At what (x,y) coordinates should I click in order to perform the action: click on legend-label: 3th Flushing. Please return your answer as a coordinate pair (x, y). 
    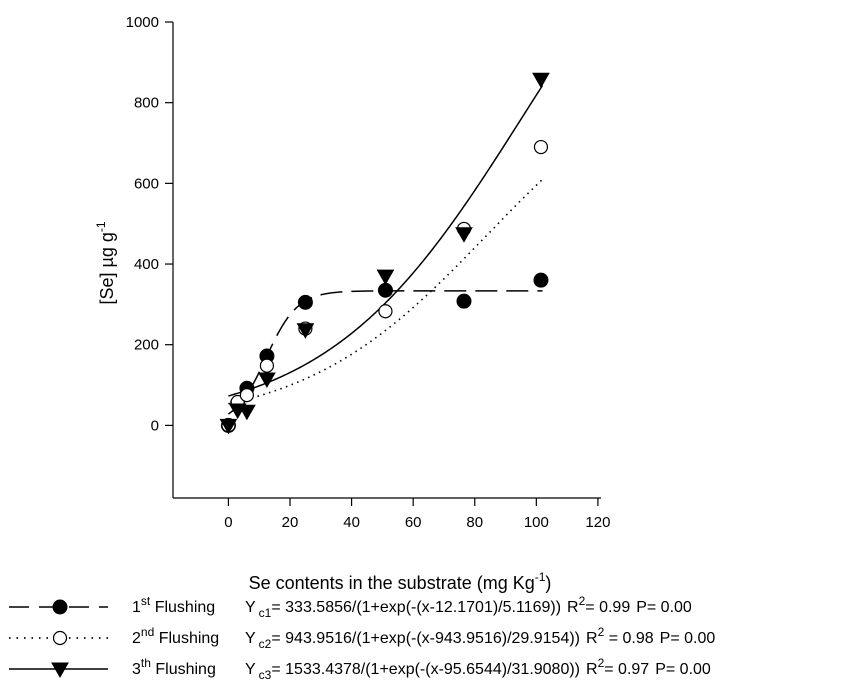
    Looking at the image, I should click on (174, 667).